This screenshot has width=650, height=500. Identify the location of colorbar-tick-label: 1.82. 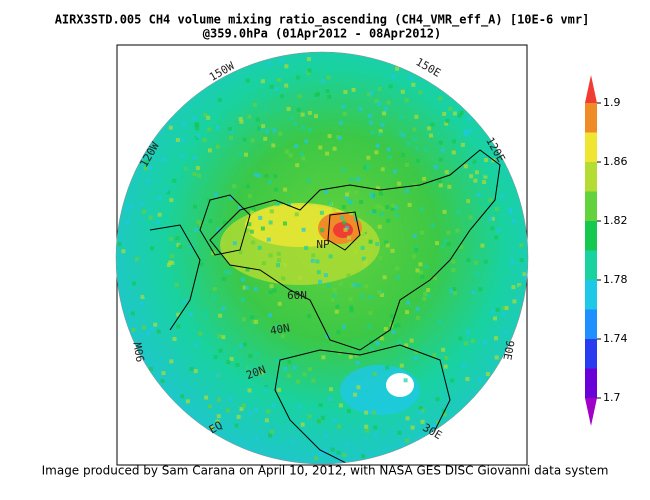
(615, 220).